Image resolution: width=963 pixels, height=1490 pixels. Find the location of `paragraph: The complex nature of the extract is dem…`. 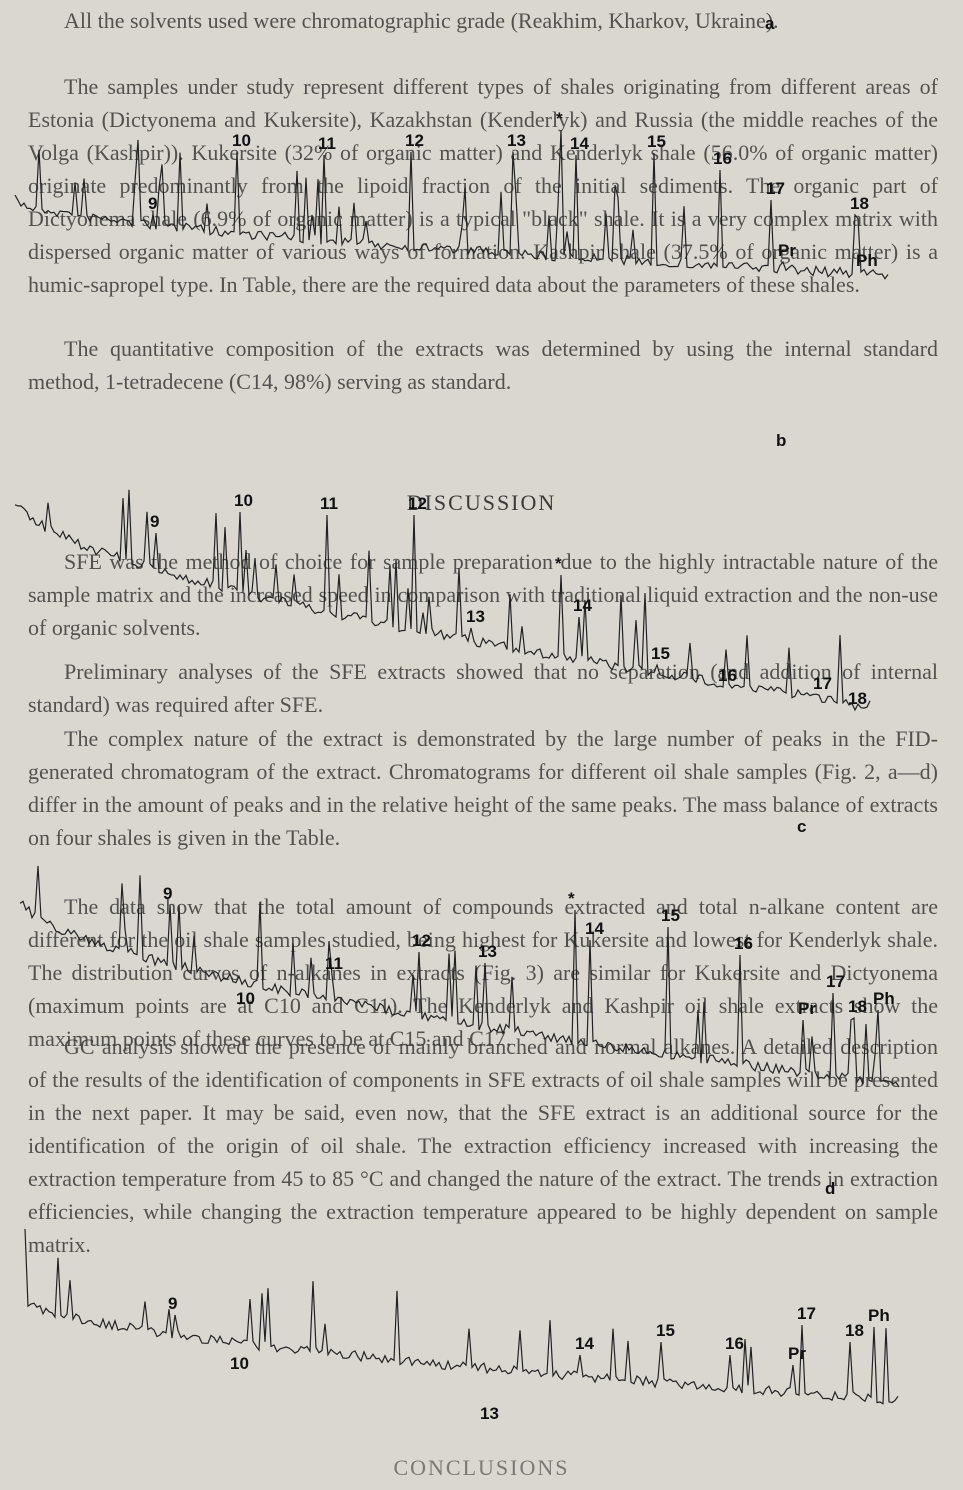

paragraph: The complex nature of the extract is dem… is located at coordinates (483, 788).